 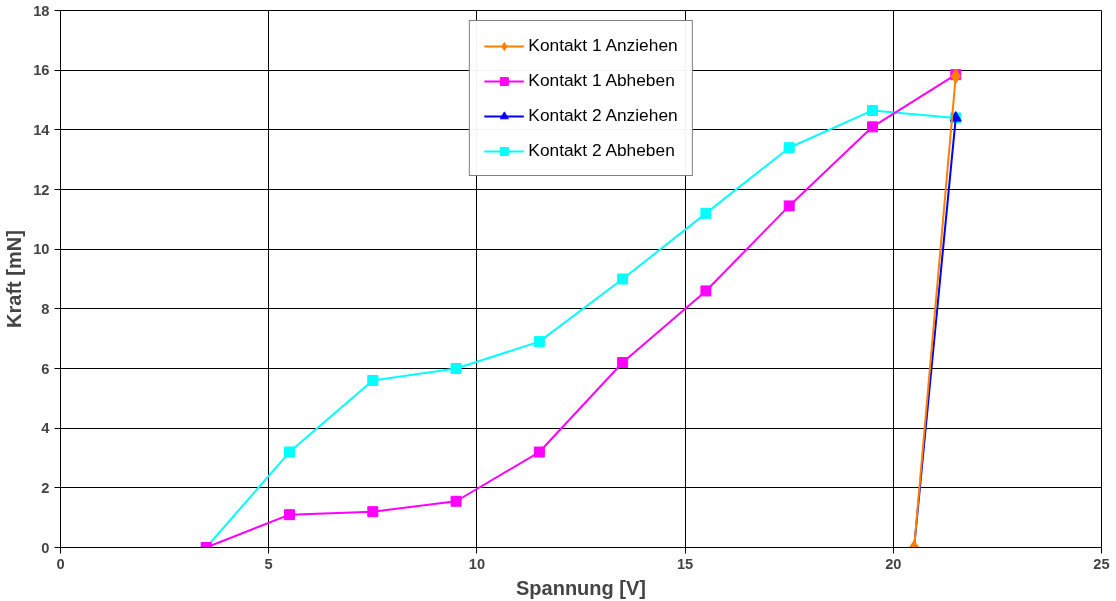 What do you see at coordinates (14, 279) in the screenshot?
I see `y-axis-title: Kraft [mN]` at bounding box center [14, 279].